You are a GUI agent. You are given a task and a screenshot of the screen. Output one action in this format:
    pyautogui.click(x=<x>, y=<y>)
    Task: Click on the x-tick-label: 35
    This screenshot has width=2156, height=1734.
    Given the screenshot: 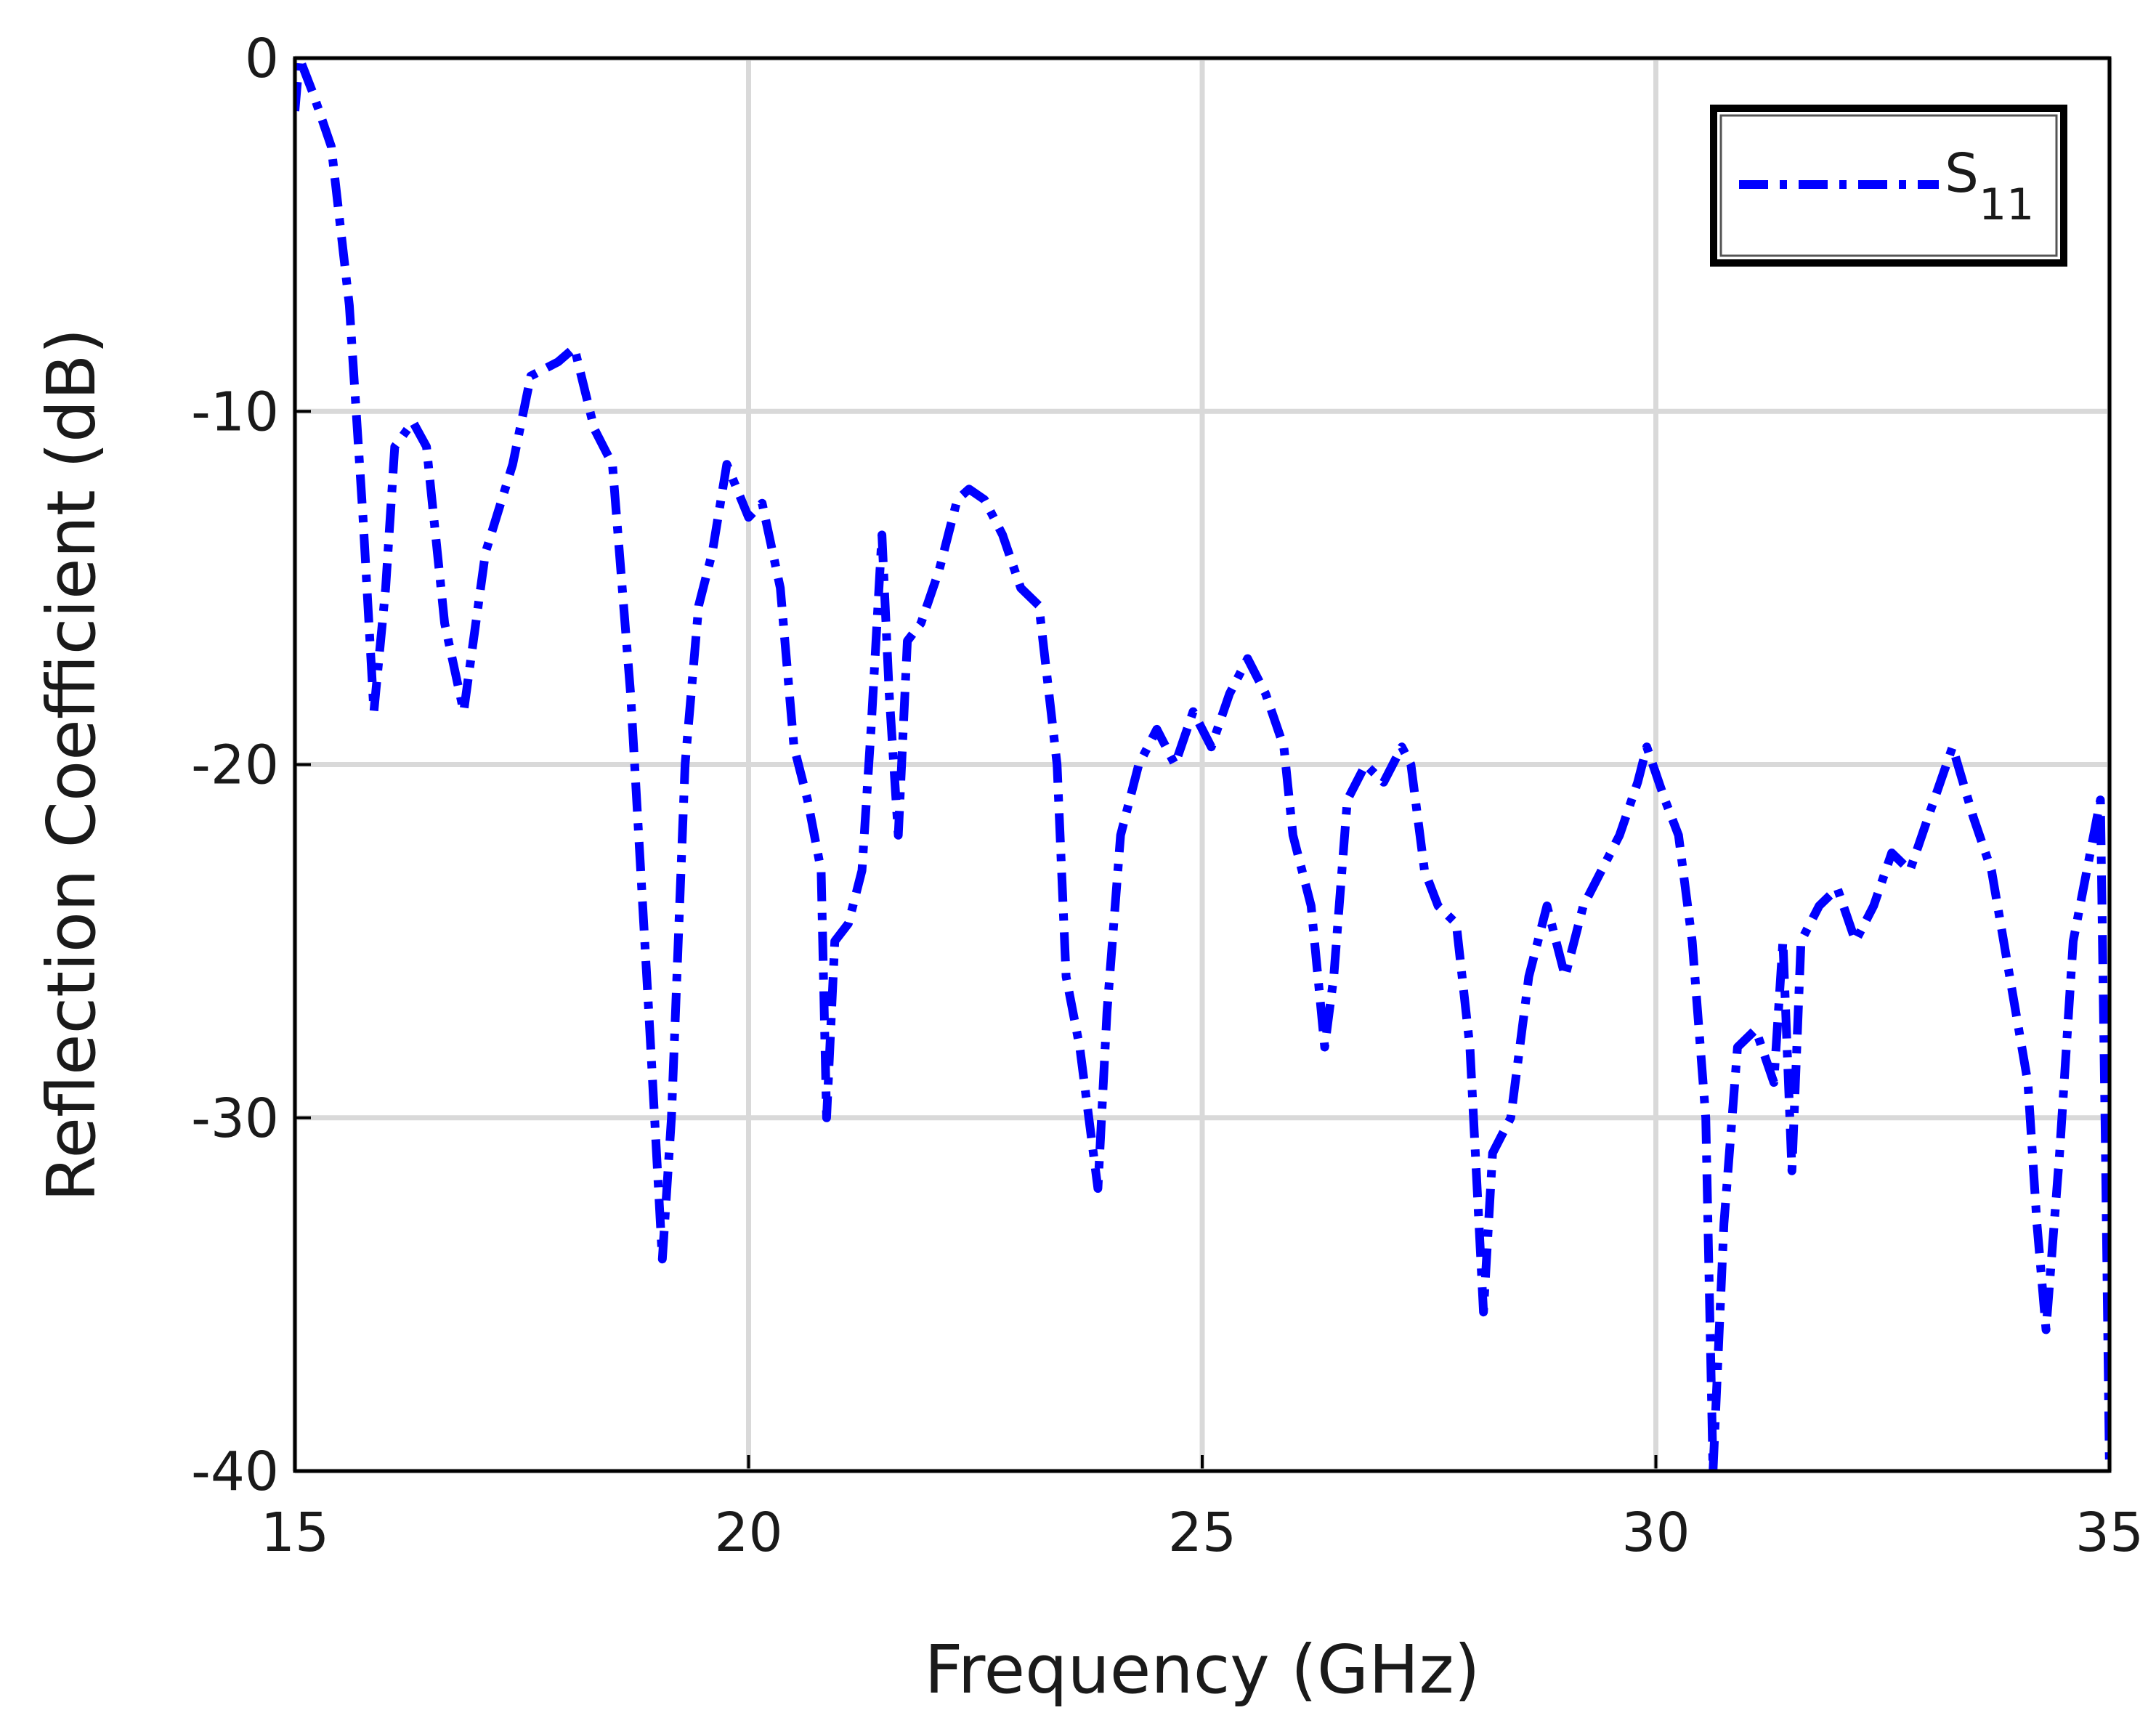 What is the action you would take?
    pyautogui.click(x=2109, y=1533)
    